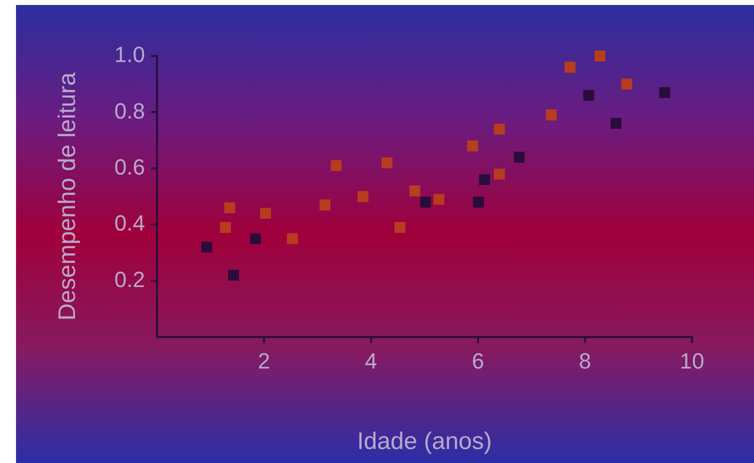 This screenshot has width=754, height=463. What do you see at coordinates (692, 361) in the screenshot?
I see `x-tick-label: 10` at bounding box center [692, 361].